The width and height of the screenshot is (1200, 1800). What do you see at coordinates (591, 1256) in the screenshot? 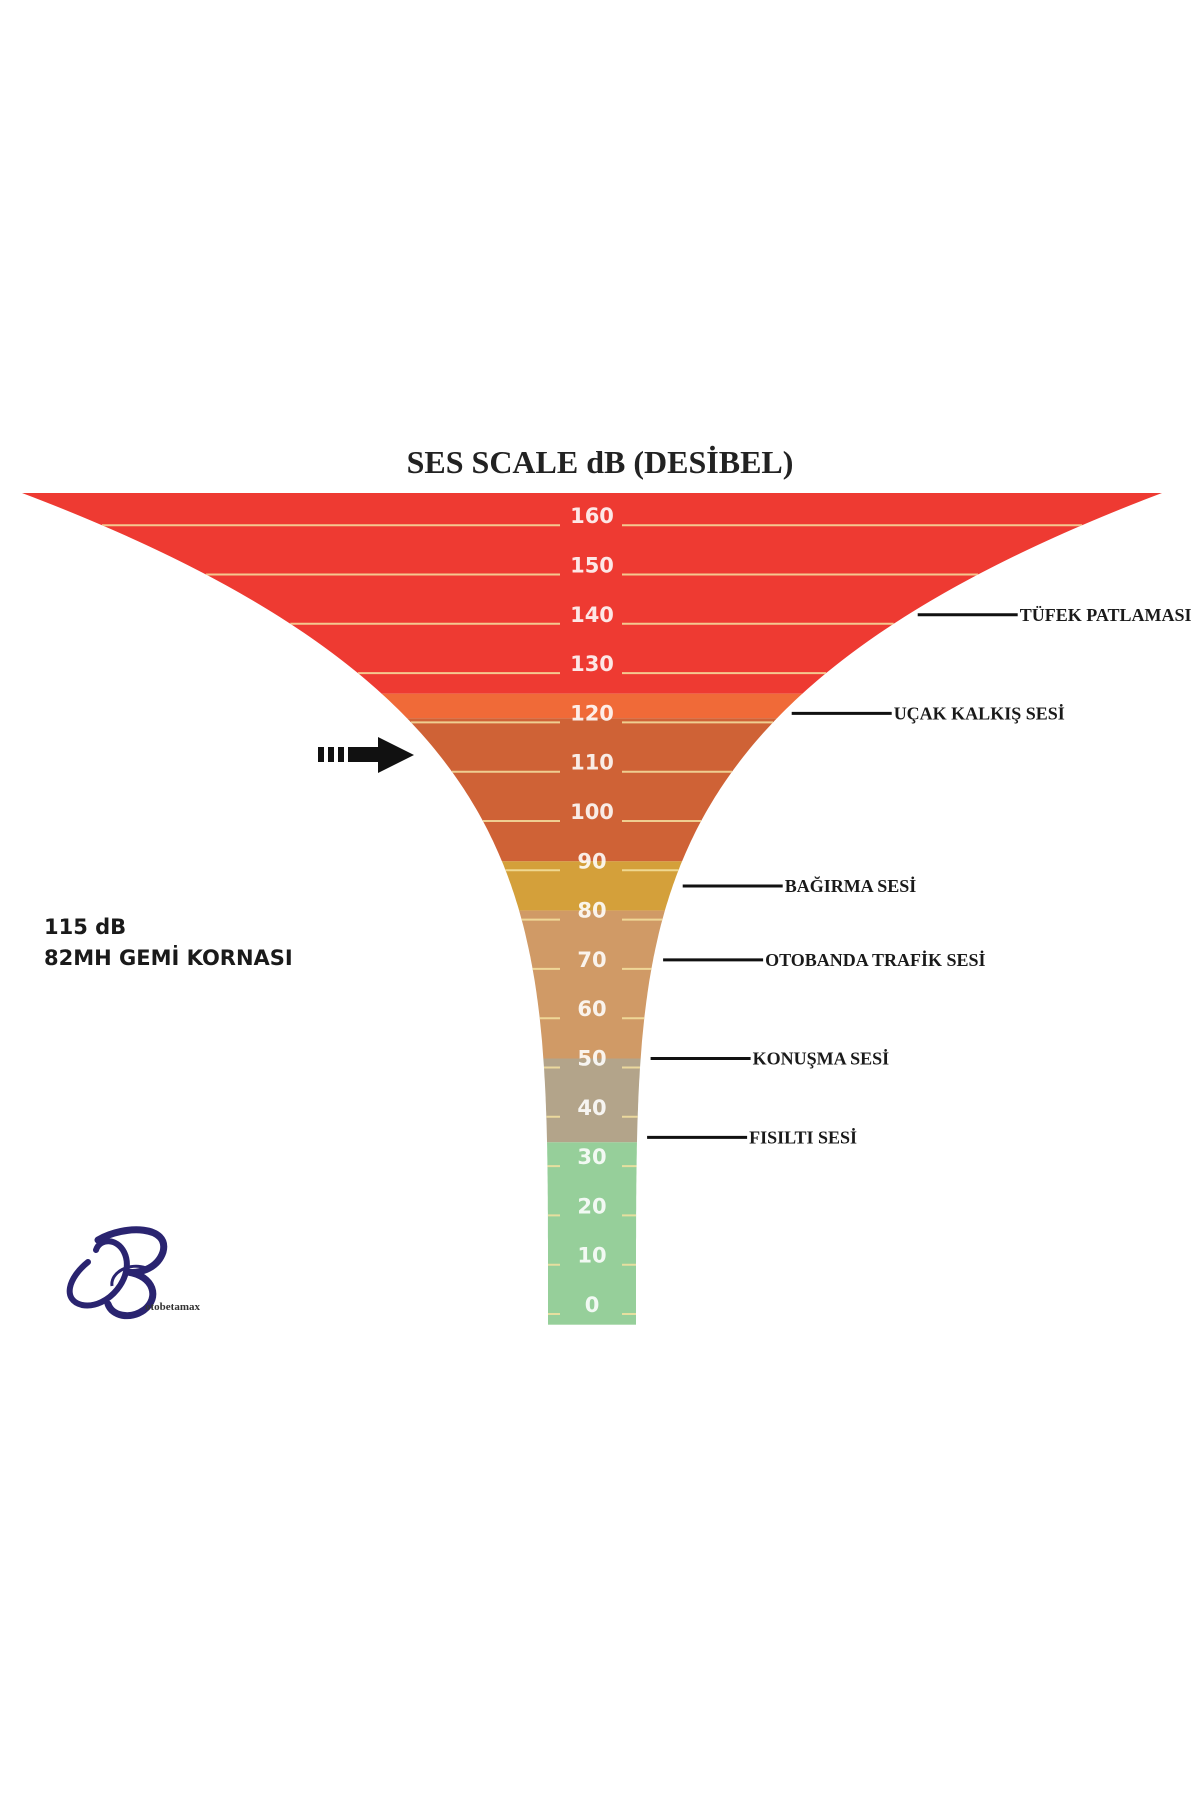
I see `tick-label: 10` at bounding box center [591, 1256].